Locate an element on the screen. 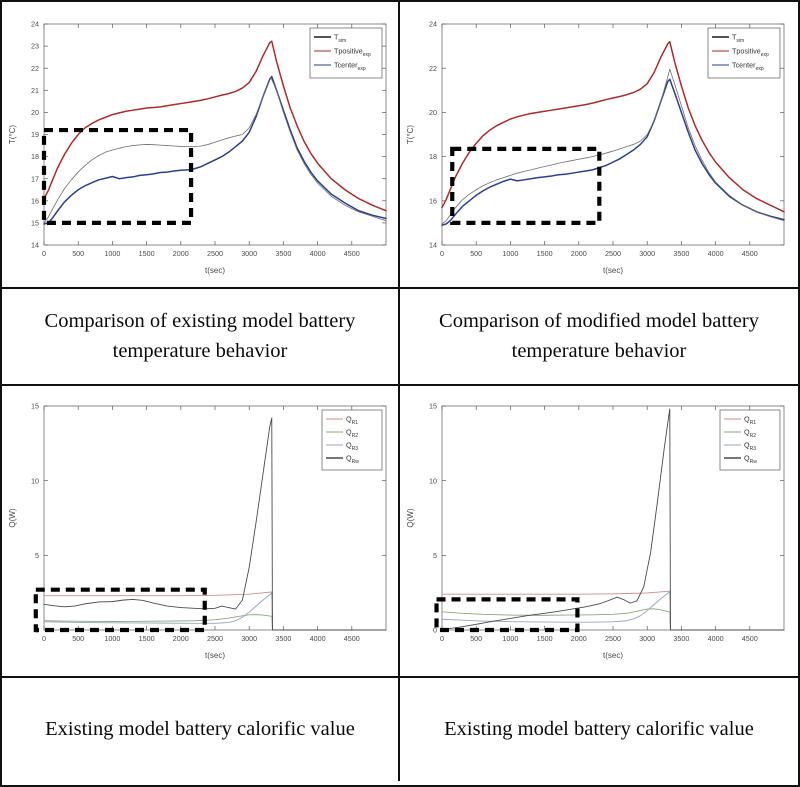 This screenshot has width=800, height=787. y-tick-label: 18 is located at coordinates (35, 156).